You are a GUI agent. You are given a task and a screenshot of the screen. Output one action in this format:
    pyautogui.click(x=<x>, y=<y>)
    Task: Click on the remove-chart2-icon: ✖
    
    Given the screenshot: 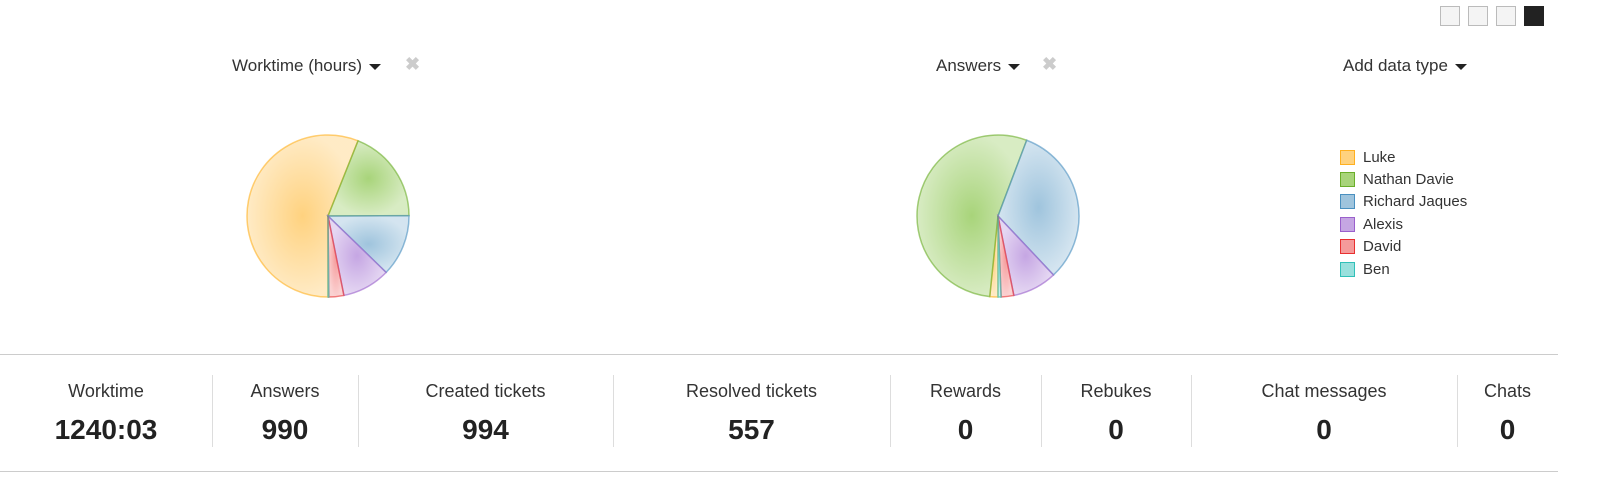 What is the action you would take?
    pyautogui.click(x=1050, y=64)
    